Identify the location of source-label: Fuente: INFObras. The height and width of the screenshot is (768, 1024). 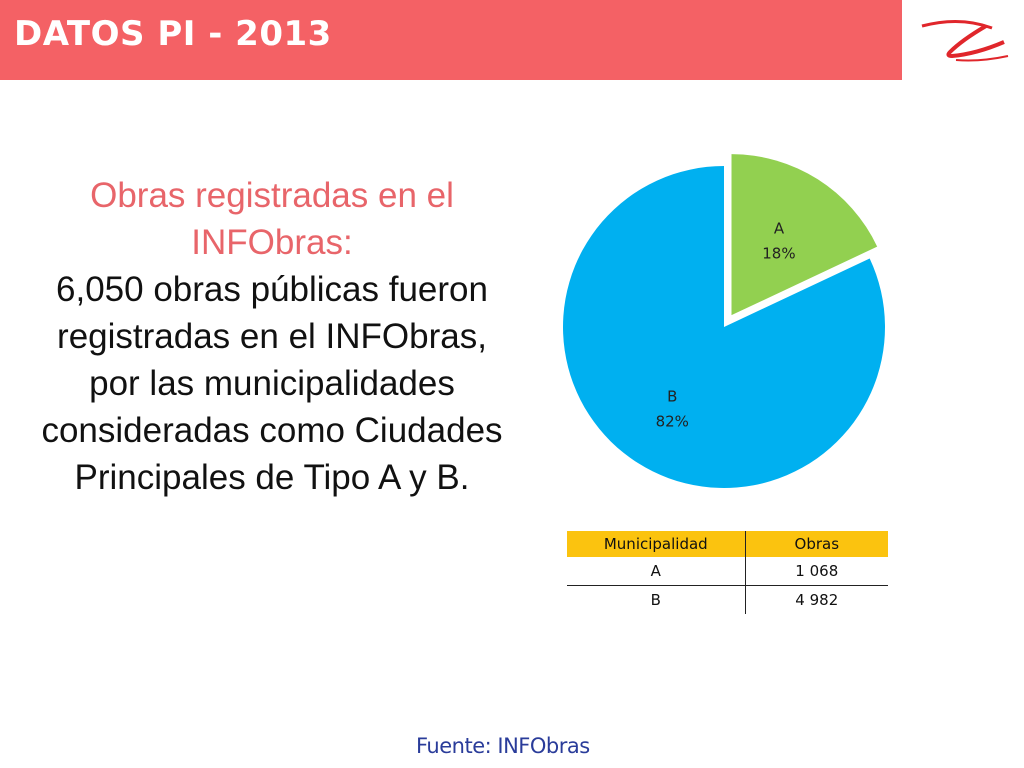
(503, 746).